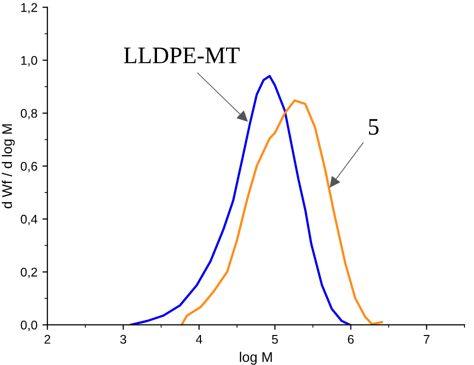 Image resolution: width=474 pixels, height=365 pixels. Describe the element at coordinates (29, 114) in the screenshot. I see `y-tick-label: 0,8` at that location.